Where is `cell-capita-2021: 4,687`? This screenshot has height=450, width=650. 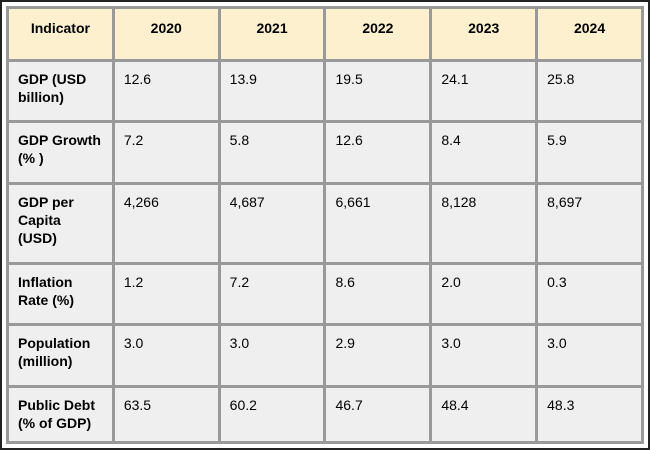 cell-capita-2021: 4,687 is located at coordinates (272, 223).